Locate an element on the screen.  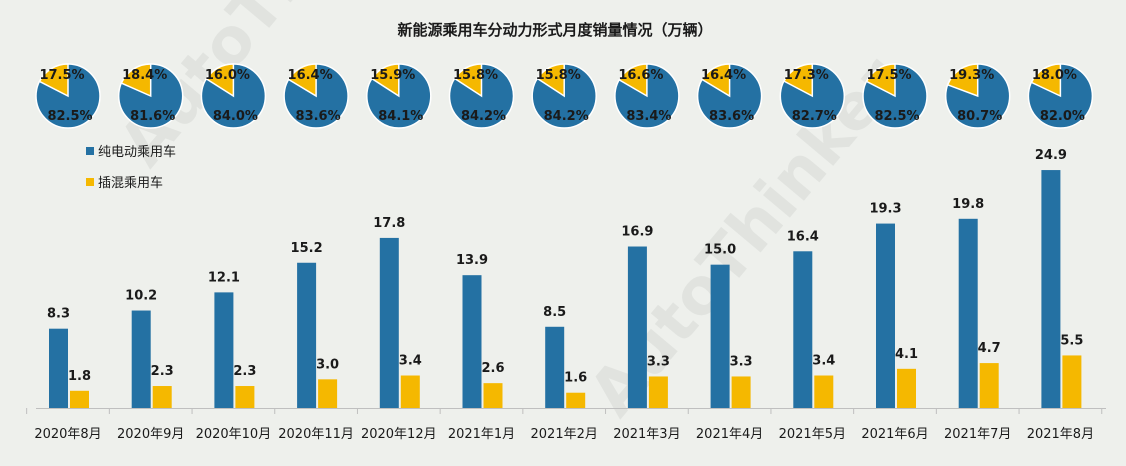
pie-label-phev: 18.0% is located at coordinates (1054, 75).